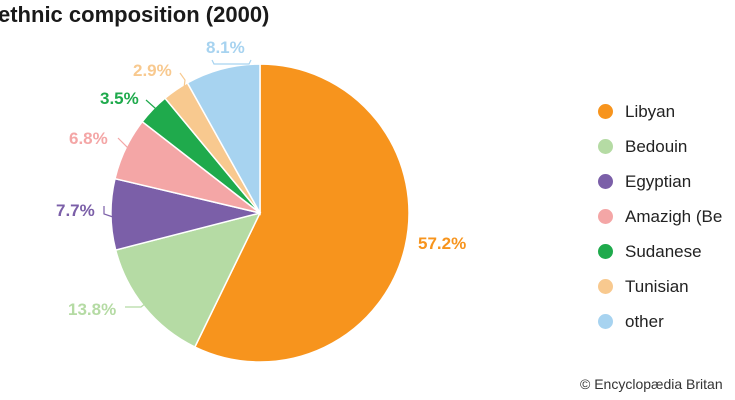 The image size is (735, 400). What do you see at coordinates (92, 309) in the screenshot?
I see `slice-label-bedouin: 13.8%` at bounding box center [92, 309].